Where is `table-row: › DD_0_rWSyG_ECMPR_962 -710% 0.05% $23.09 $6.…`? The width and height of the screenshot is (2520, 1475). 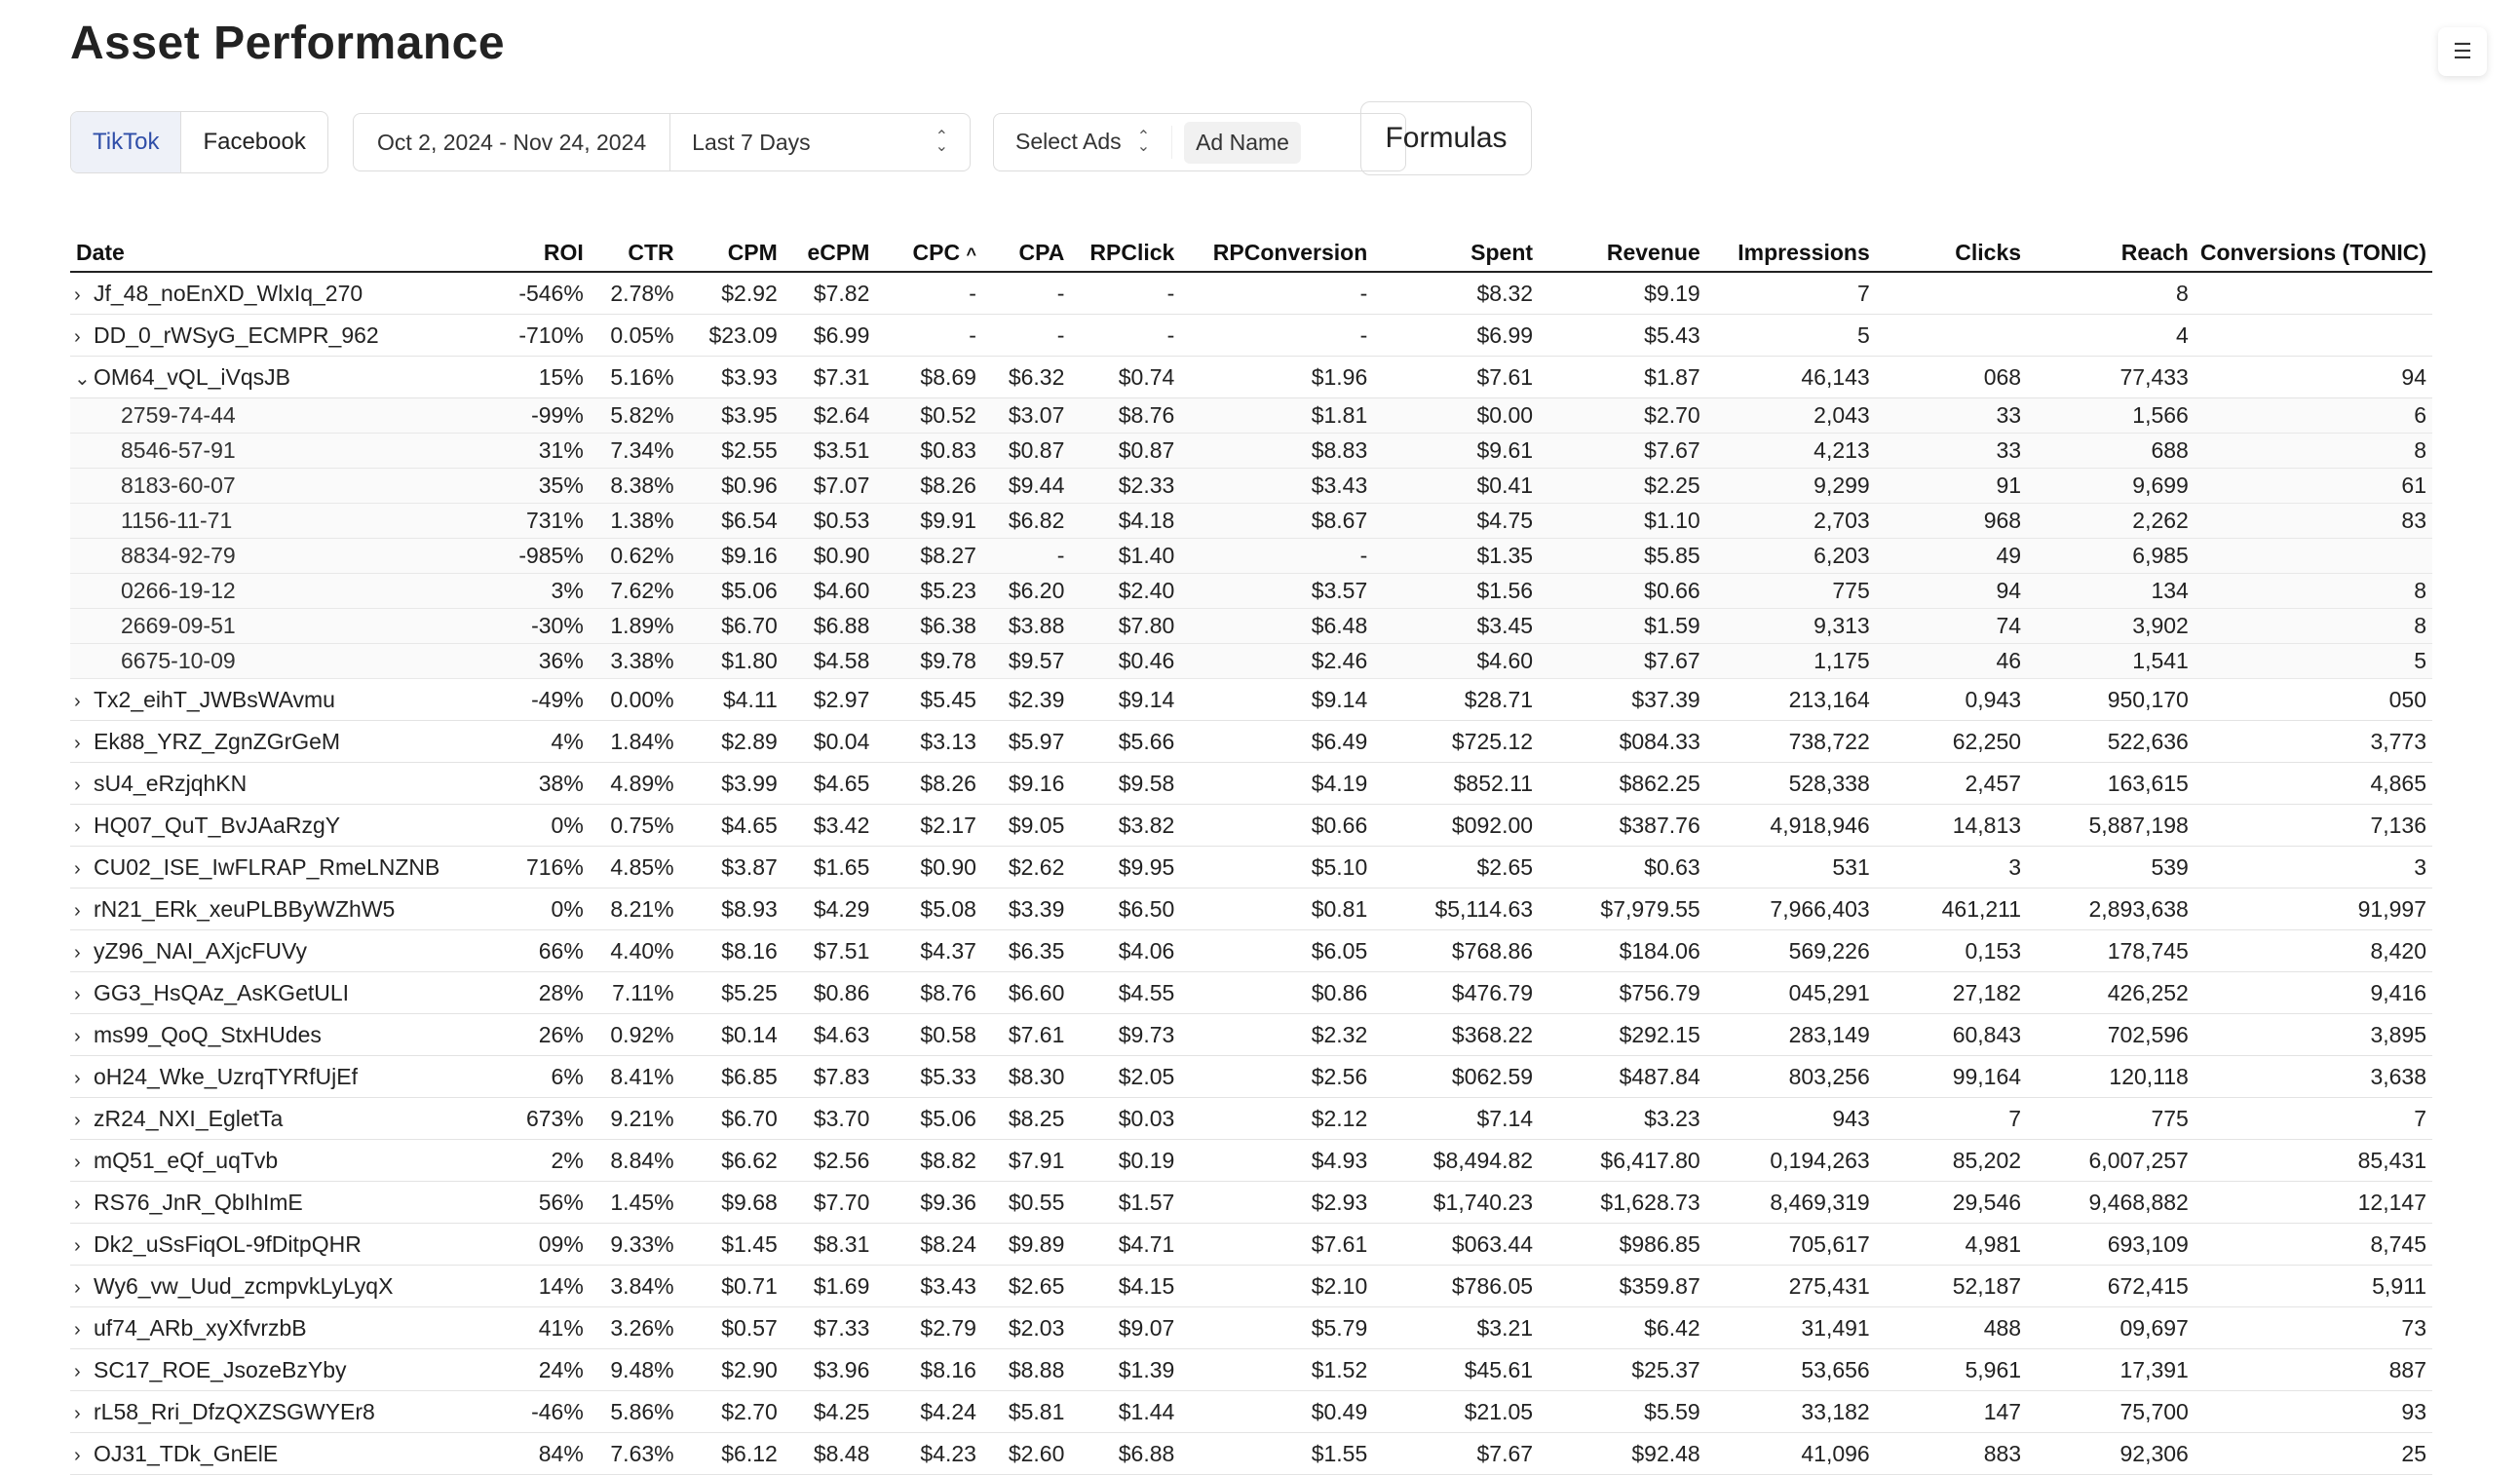
table-row: › DD_0_rWSyG_ECMPR_962 -710% 0.05% $23.09 $6.… is located at coordinates (1251, 335).